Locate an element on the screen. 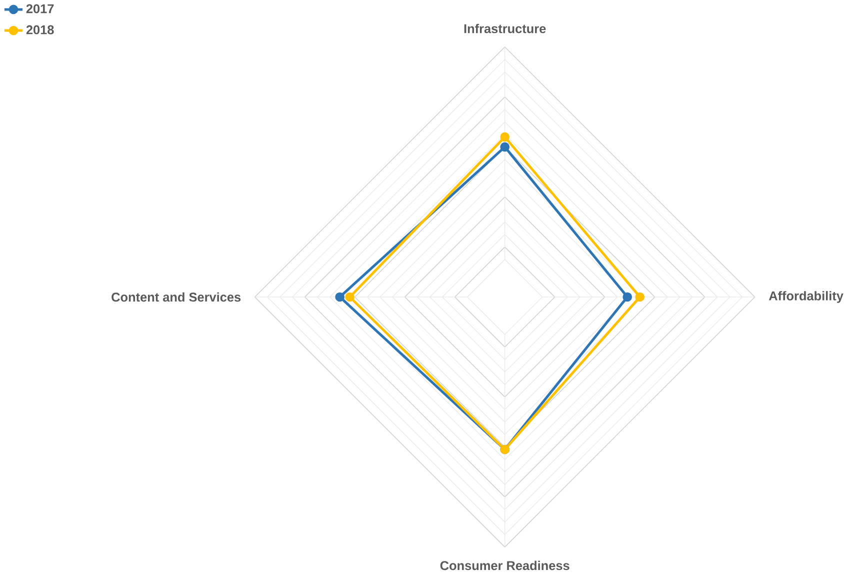  legend-label: 2017 is located at coordinates (40, 9).